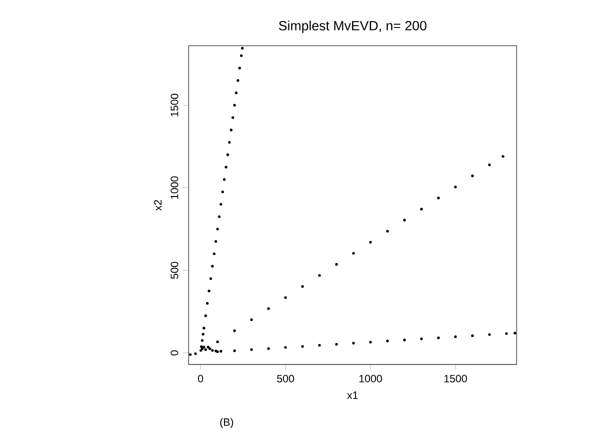  I want to click on x-tick-label: 1500, so click(455, 378).